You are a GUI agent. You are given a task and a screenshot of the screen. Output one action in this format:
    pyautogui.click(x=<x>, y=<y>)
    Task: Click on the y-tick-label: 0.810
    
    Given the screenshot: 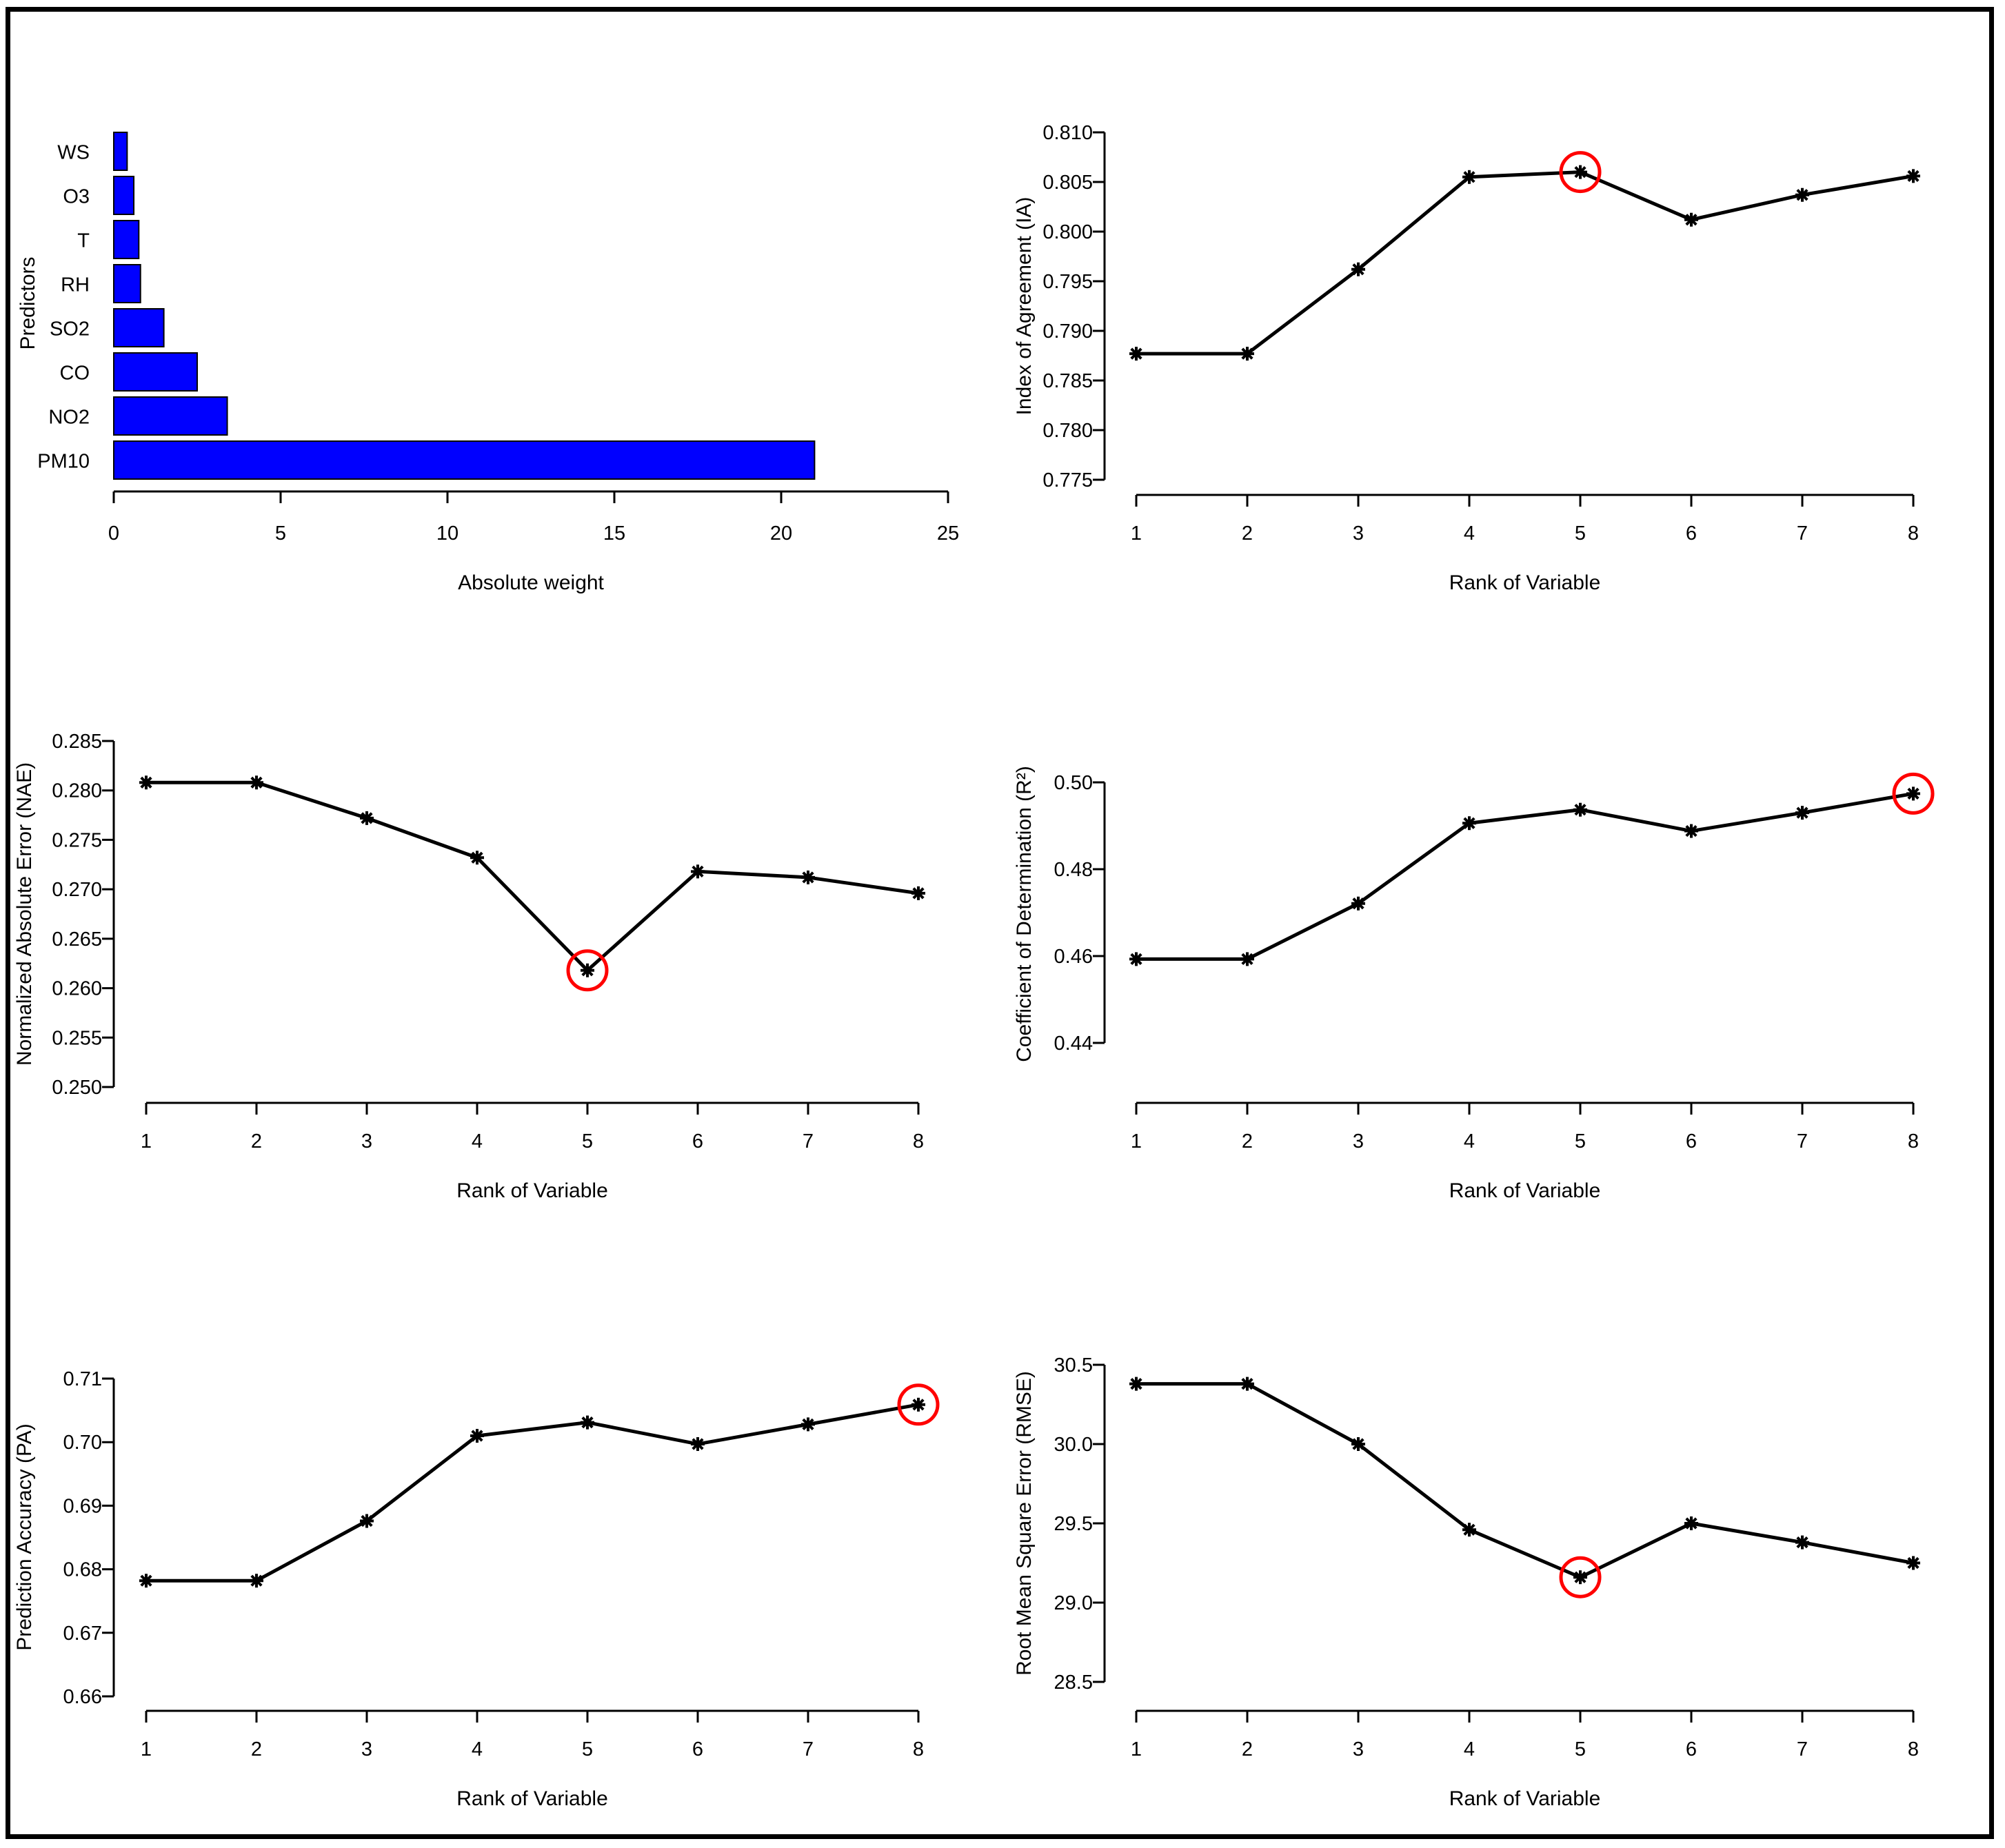 What is the action you would take?
    pyautogui.click(x=1067, y=133)
    